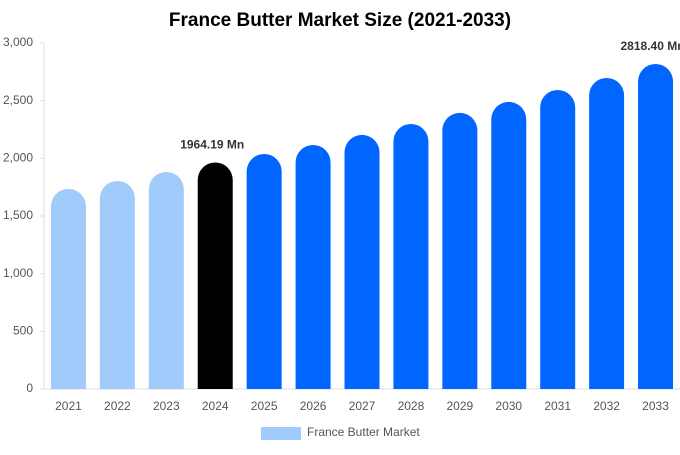  Describe the element at coordinates (264, 406) in the screenshot. I see `x-tick-label: 2025` at that location.